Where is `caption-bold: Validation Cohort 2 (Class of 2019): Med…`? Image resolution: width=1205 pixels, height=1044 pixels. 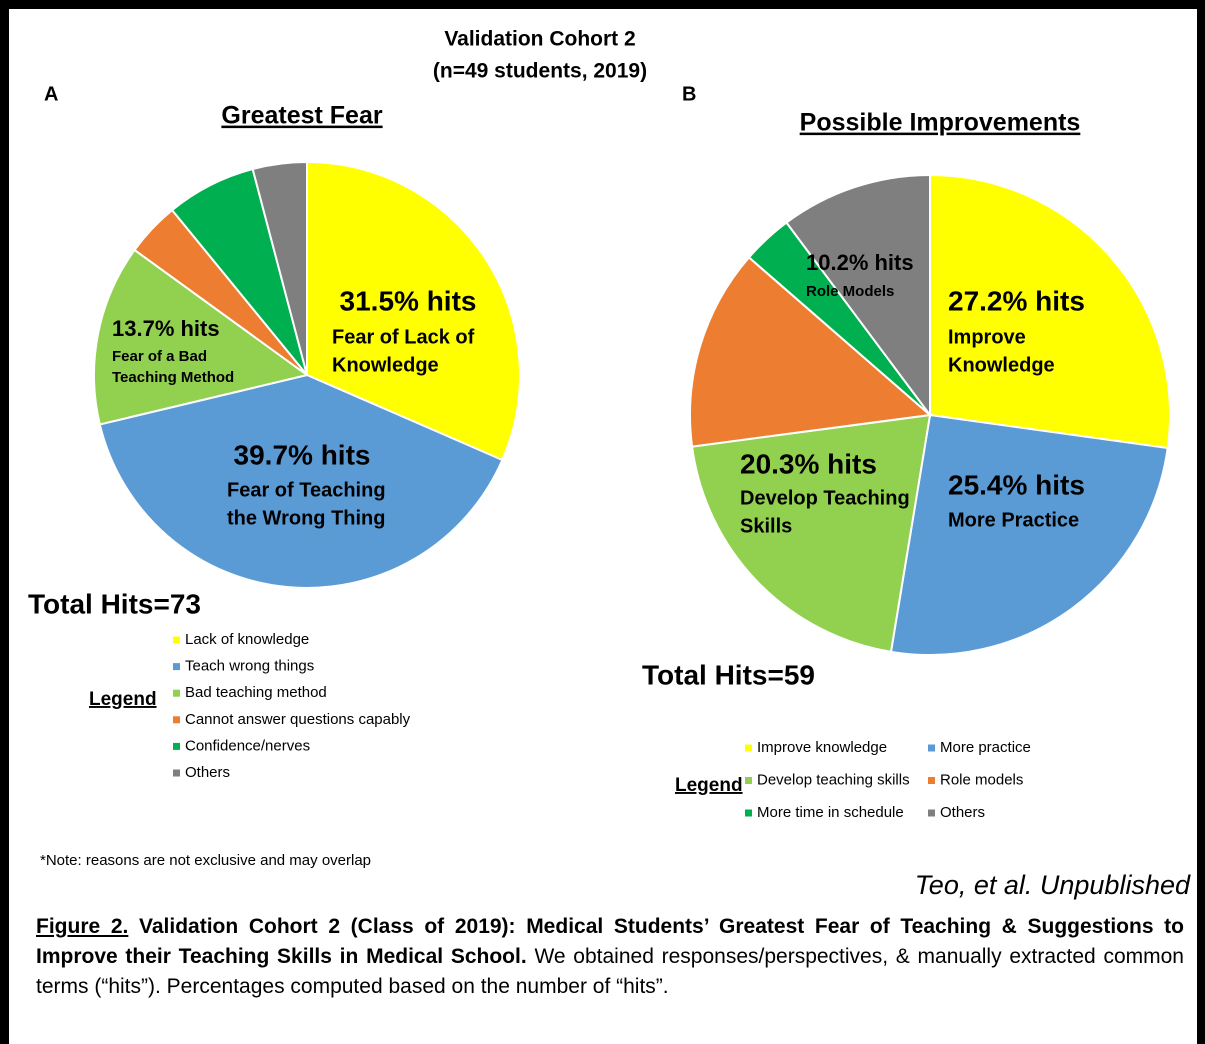
caption-bold: Validation Cohort 2 (Class of 2019): Med… is located at coordinates (610, 941).